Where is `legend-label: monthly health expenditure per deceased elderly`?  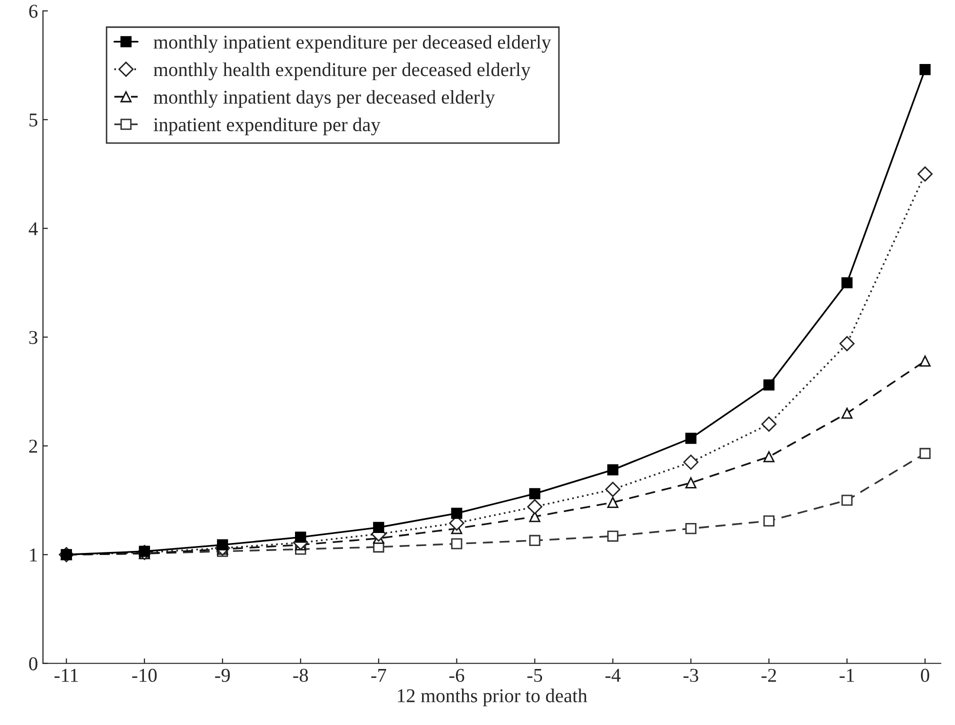 legend-label: monthly health expenditure per deceased elderly is located at coordinates (342, 71).